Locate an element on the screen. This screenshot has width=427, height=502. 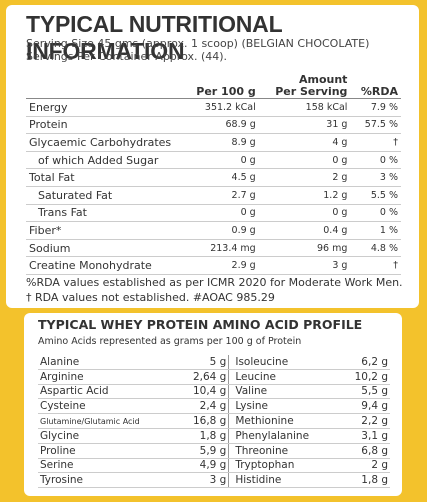
amino-value: 5,9 g is located at coordinates (203, 451).